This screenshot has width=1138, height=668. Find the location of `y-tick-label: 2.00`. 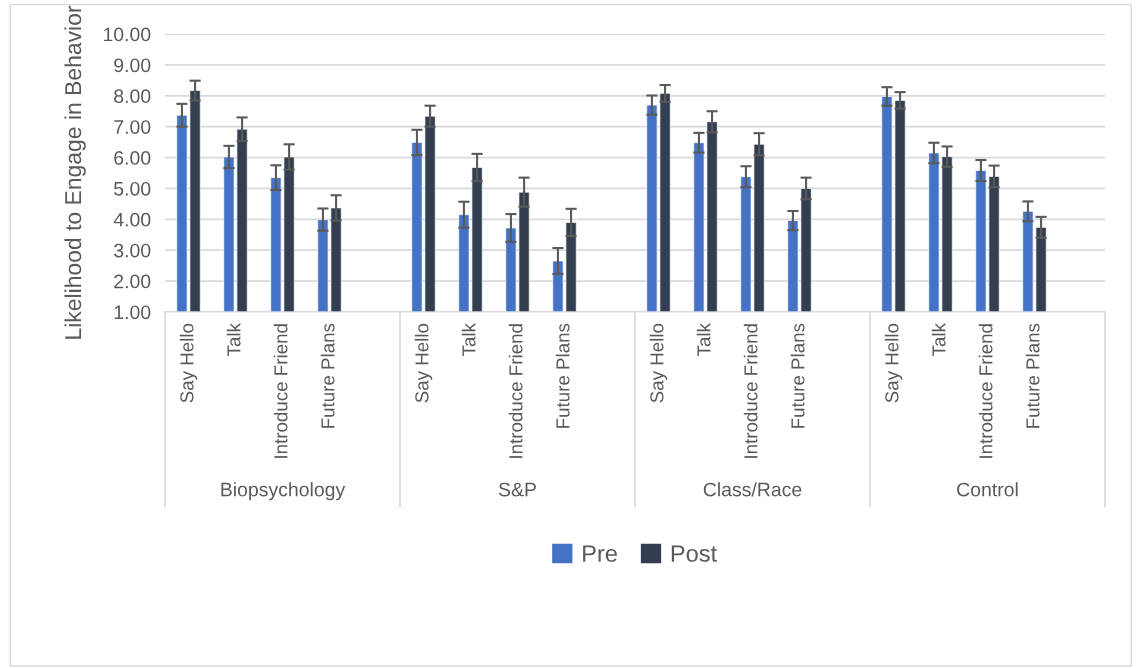

y-tick-label: 2.00 is located at coordinates (132, 281).